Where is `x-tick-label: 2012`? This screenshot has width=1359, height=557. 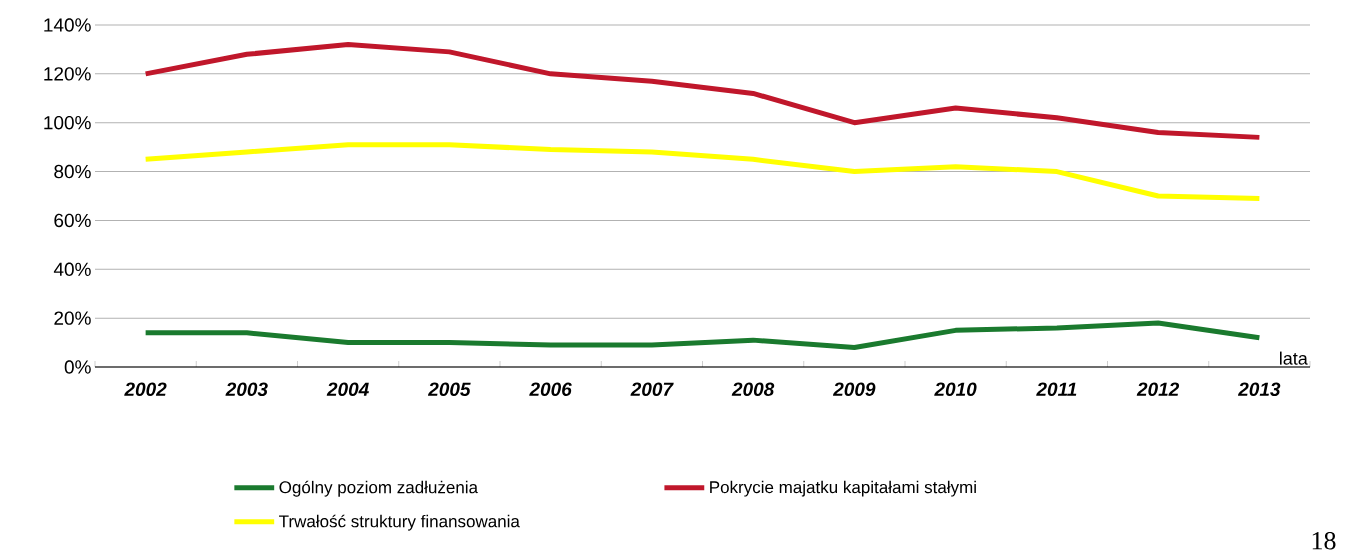
x-tick-label: 2012 is located at coordinates (1158, 389).